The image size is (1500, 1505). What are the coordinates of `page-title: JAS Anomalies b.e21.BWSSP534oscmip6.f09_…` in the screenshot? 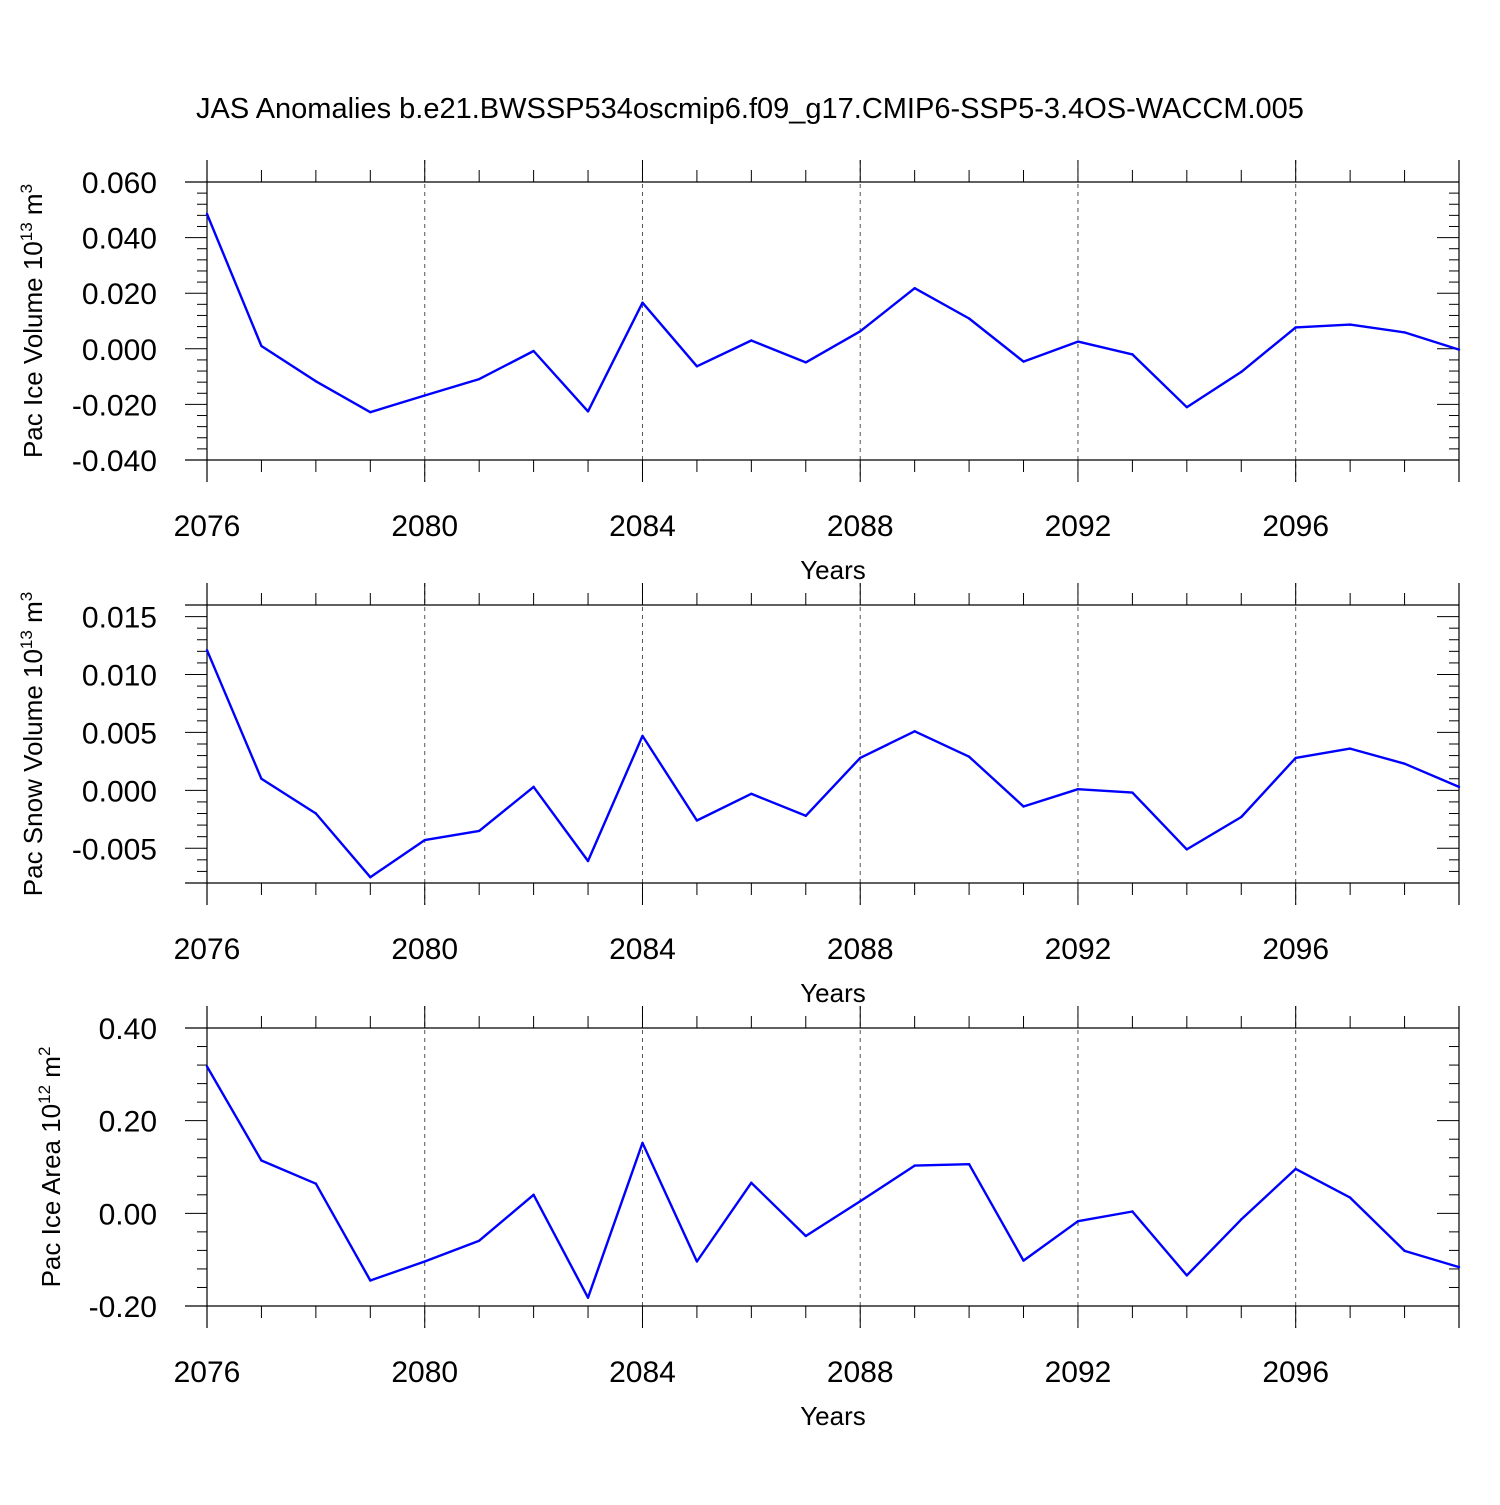 It's located at (750, 109).